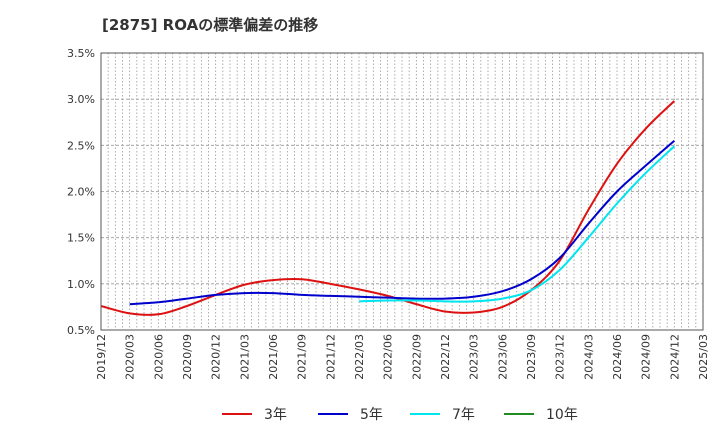  I want to click on legend-label-5年: 5年, so click(371, 415).